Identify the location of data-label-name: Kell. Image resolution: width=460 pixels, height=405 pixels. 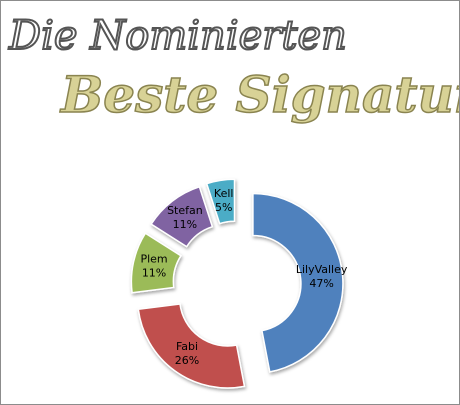
(224, 193).